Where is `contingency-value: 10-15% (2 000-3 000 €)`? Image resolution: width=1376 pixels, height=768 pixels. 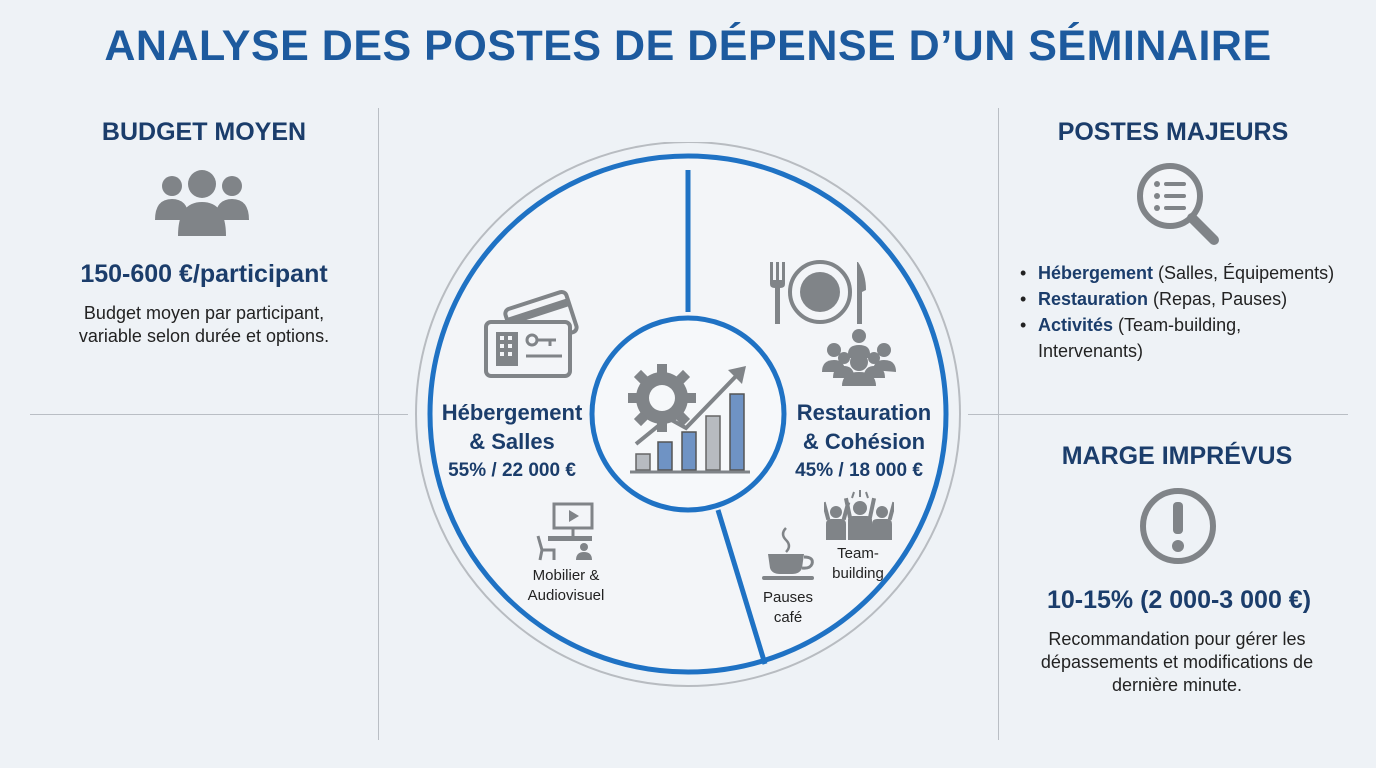
contingency-value: 10-15% (2 000-3 000 €) is located at coordinates (1179, 600).